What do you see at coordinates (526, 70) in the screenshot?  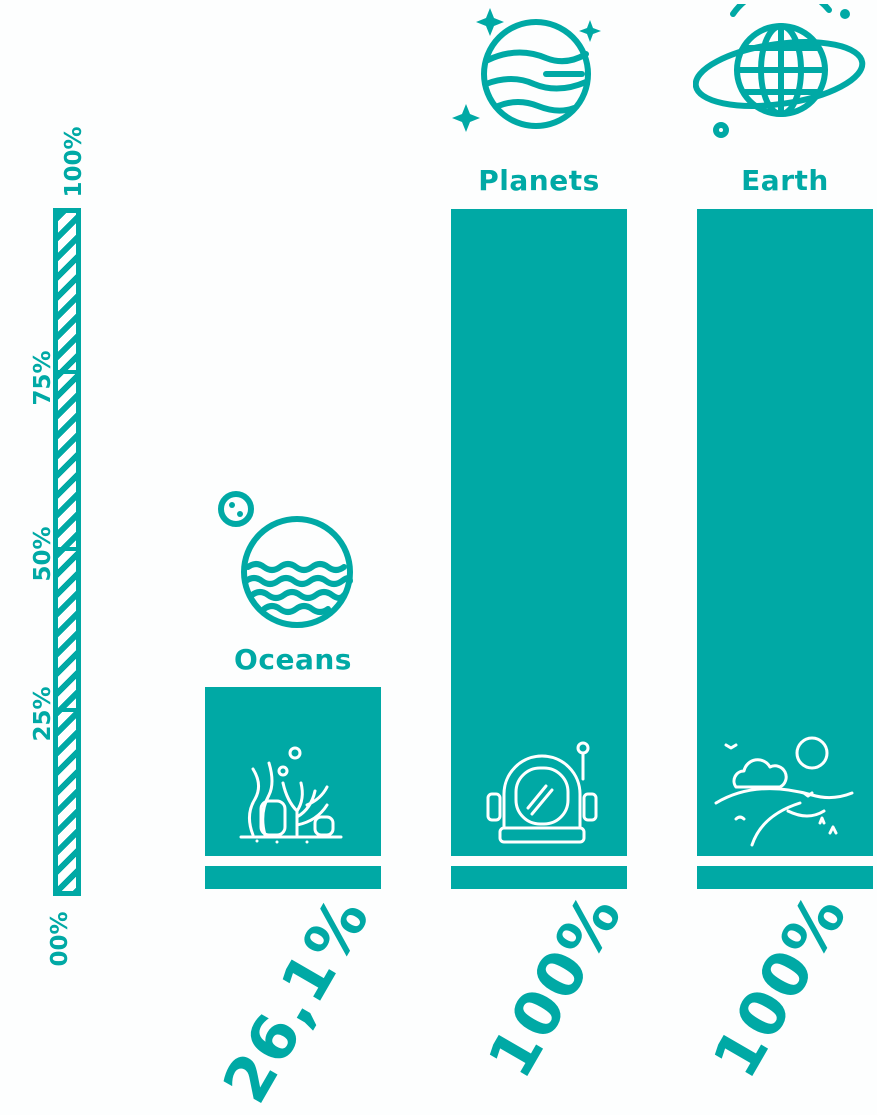 I see `planet-icon` at bounding box center [526, 70].